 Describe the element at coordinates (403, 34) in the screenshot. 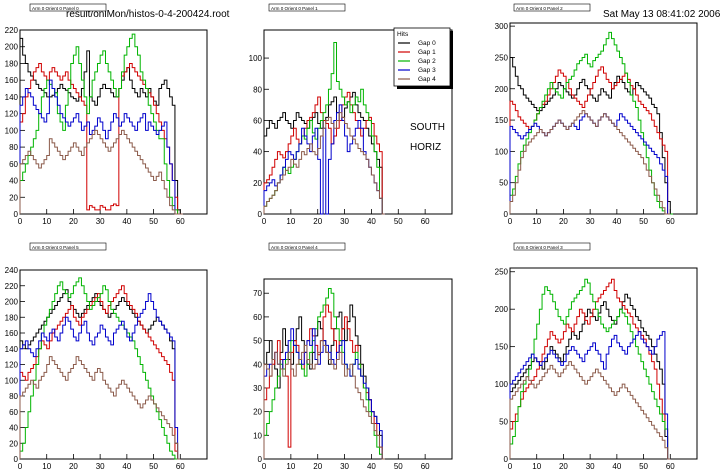

I see `legend-title: Hits` at that location.